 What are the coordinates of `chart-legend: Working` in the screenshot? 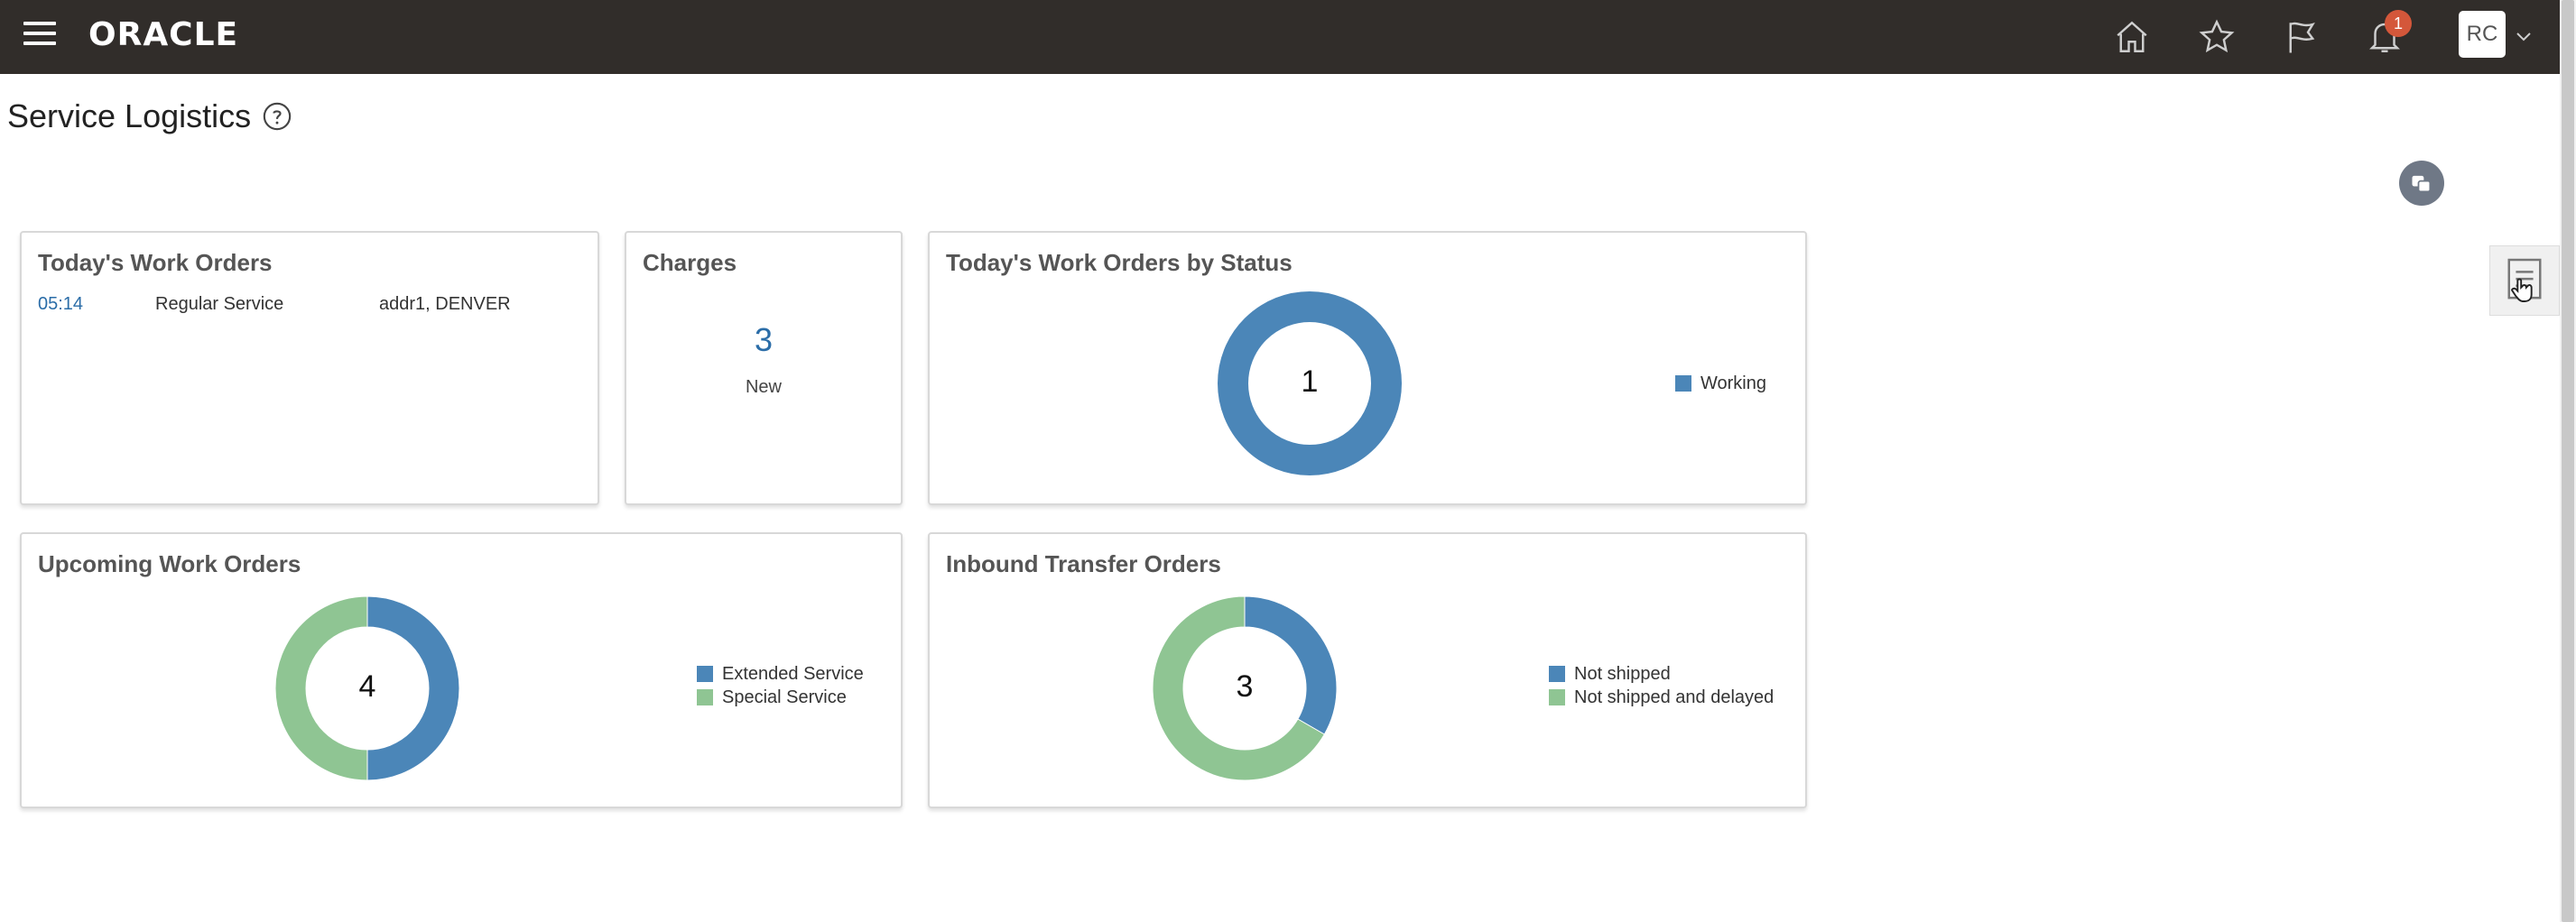 It's located at (1720, 384).